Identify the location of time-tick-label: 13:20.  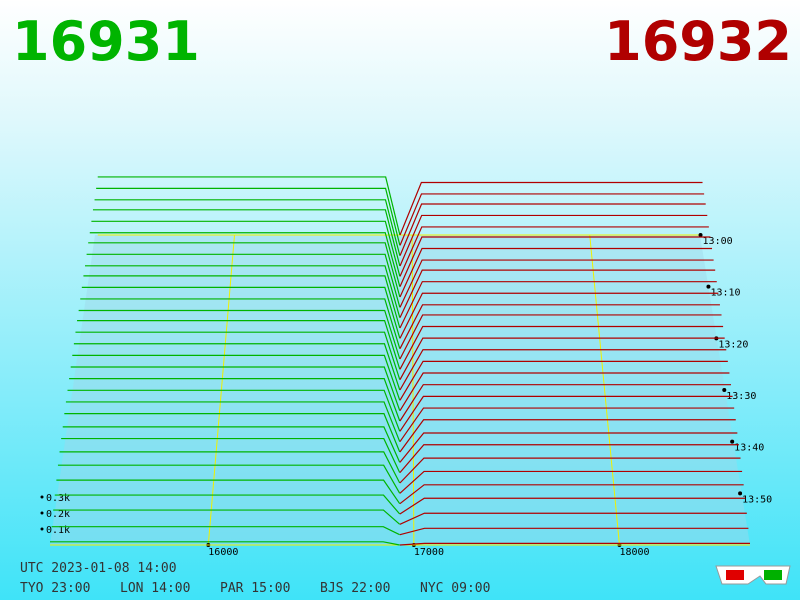
(733, 344).